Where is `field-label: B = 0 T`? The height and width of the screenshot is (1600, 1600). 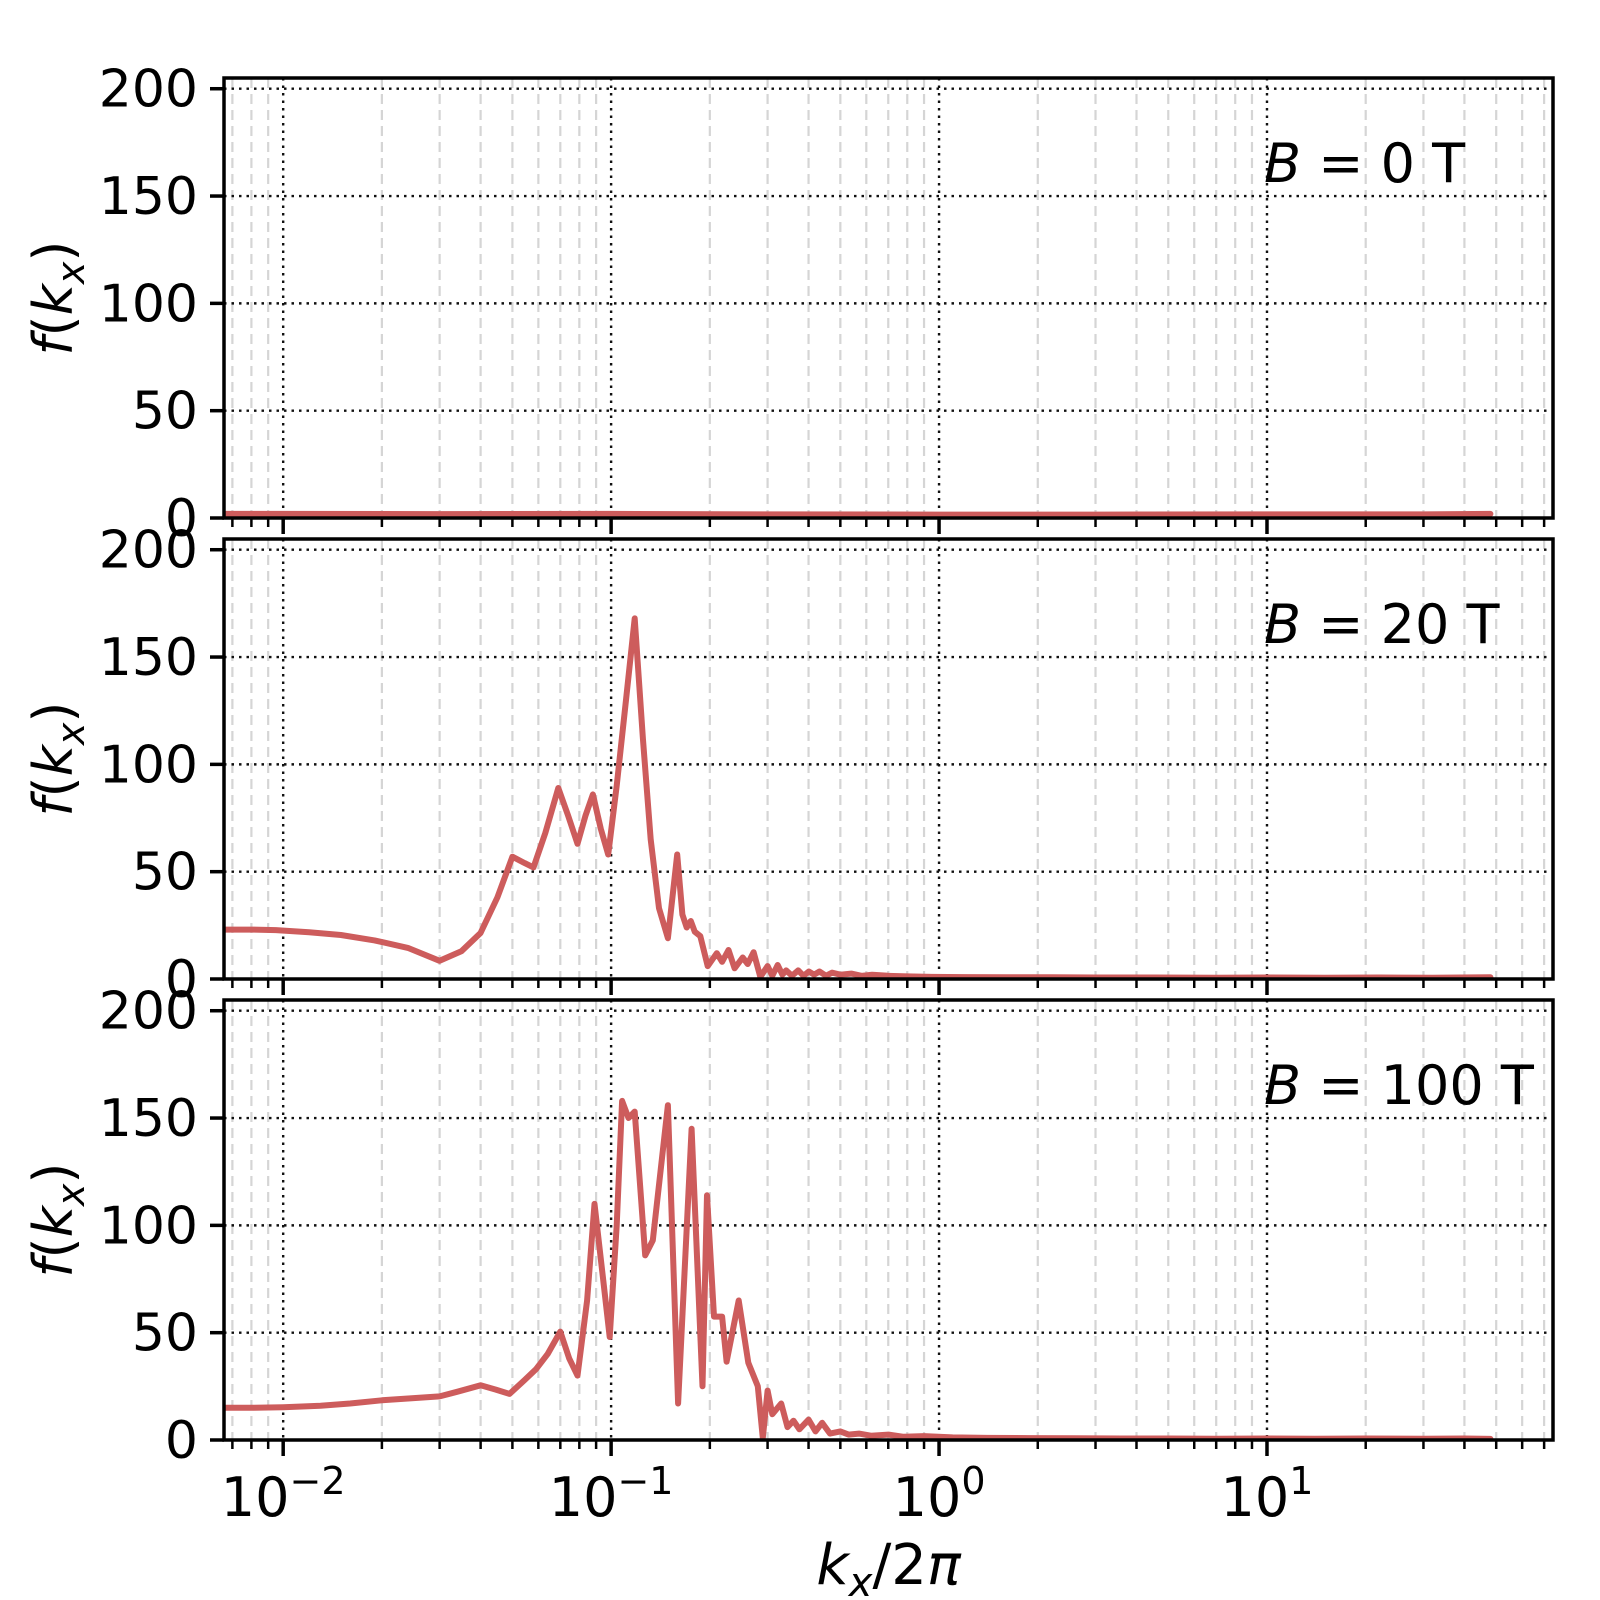
field-label: B = 0 T is located at coordinates (1365, 163).